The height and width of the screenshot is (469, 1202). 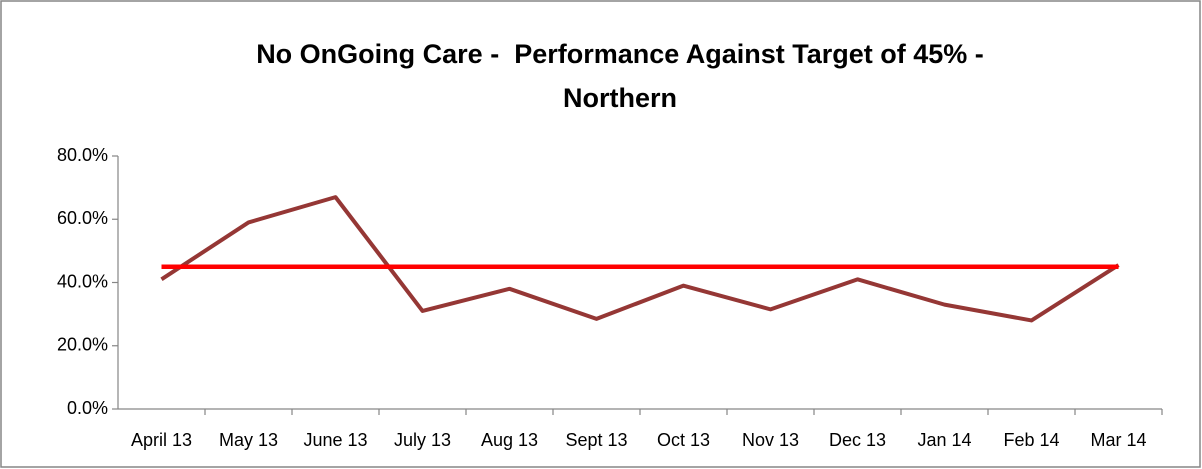 I want to click on chart-title: Northern, so click(x=620, y=98).